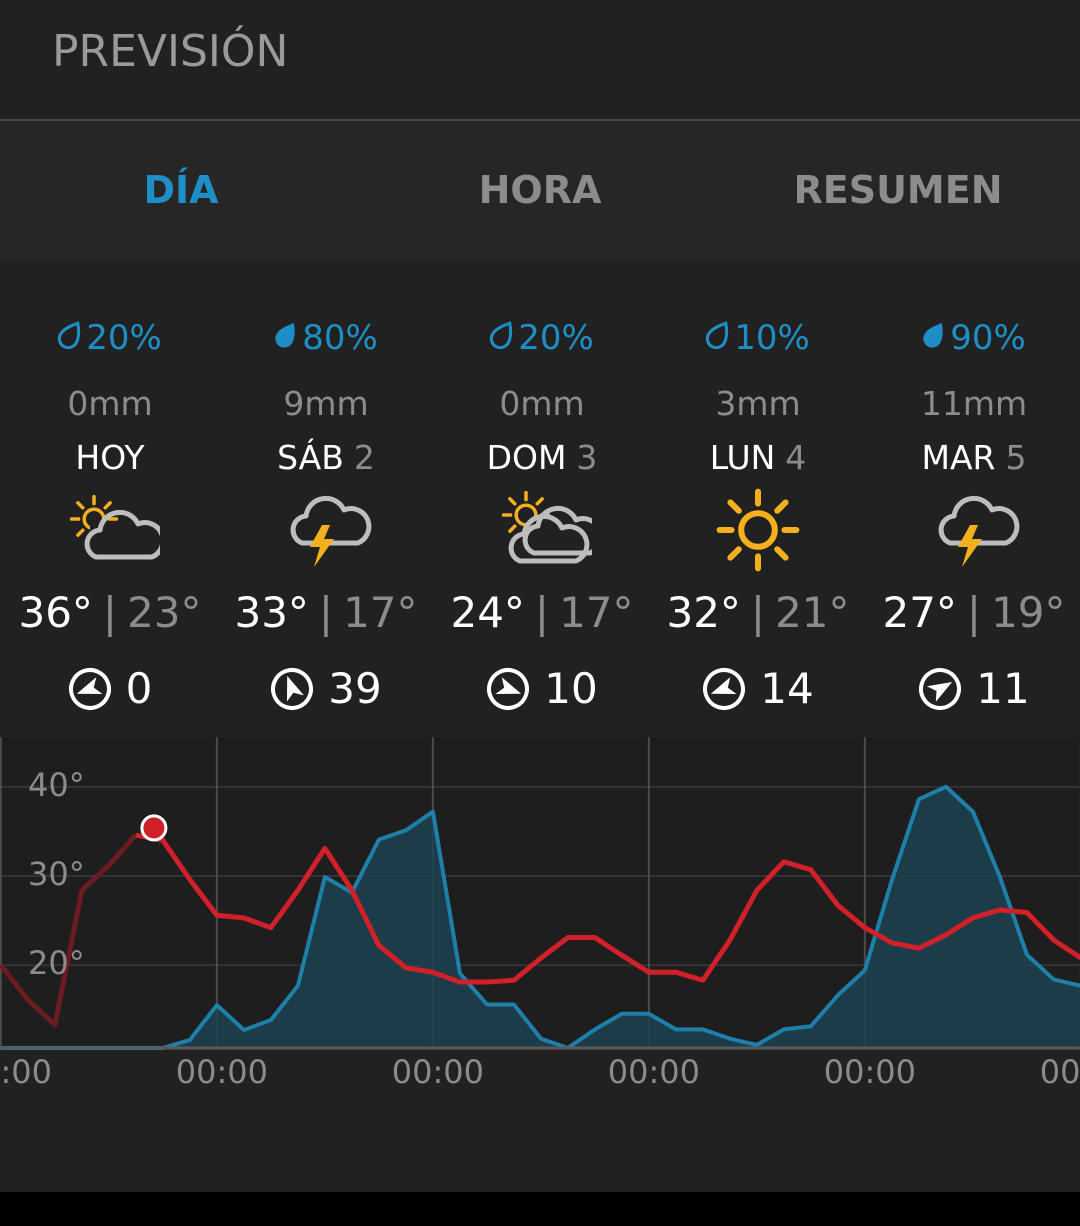 Image resolution: width=1080 pixels, height=1226 pixels. What do you see at coordinates (758, 689) in the screenshot?
I see `wind: 14` at bounding box center [758, 689].